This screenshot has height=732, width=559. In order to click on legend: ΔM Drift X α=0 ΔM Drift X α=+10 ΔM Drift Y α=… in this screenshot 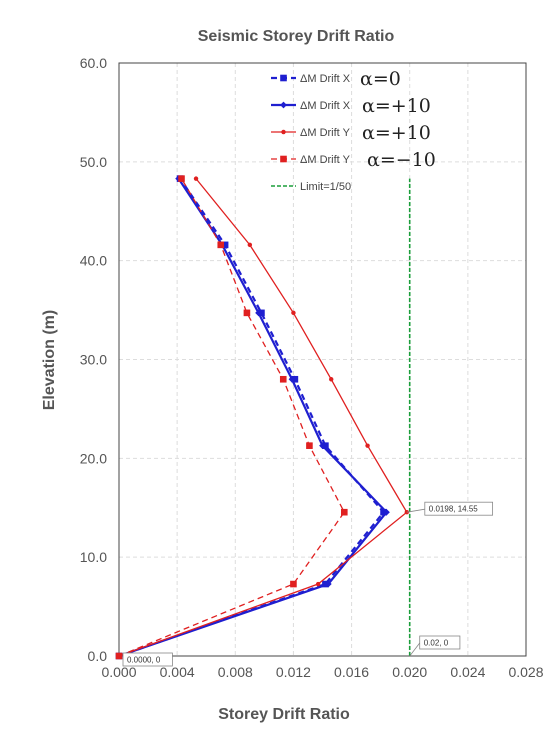, I will do `click(353, 130)`.